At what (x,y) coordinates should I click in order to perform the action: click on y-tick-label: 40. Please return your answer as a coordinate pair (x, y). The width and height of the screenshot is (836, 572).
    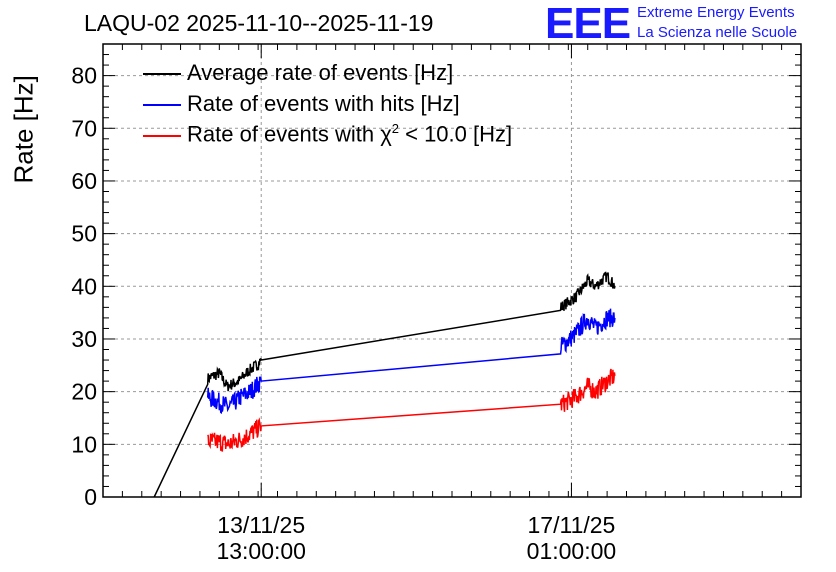
    Looking at the image, I should click on (84, 286).